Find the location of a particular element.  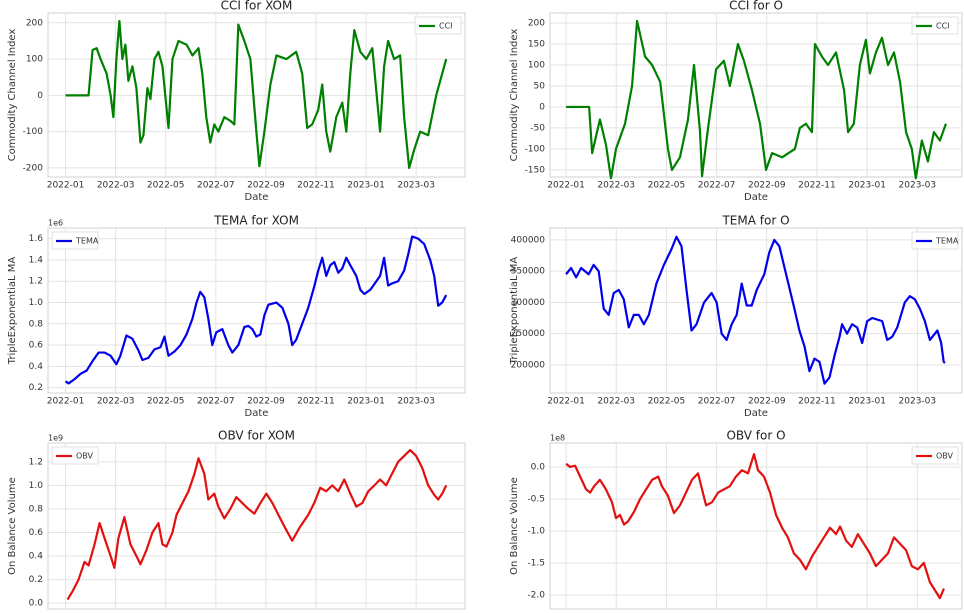

y-tick-label: 400000 is located at coordinates (528, 240).